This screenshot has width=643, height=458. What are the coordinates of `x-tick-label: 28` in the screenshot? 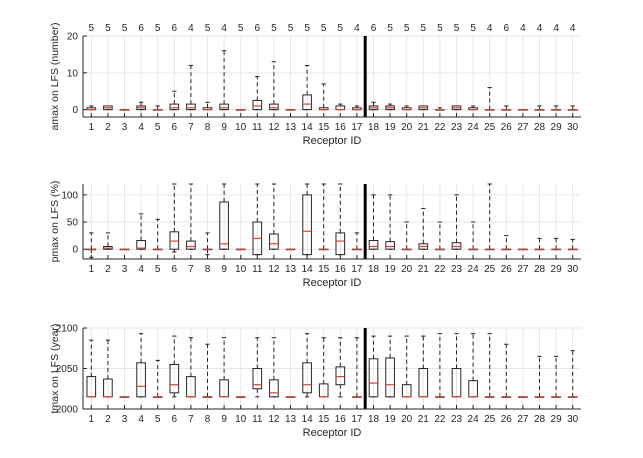 It's located at (540, 419).